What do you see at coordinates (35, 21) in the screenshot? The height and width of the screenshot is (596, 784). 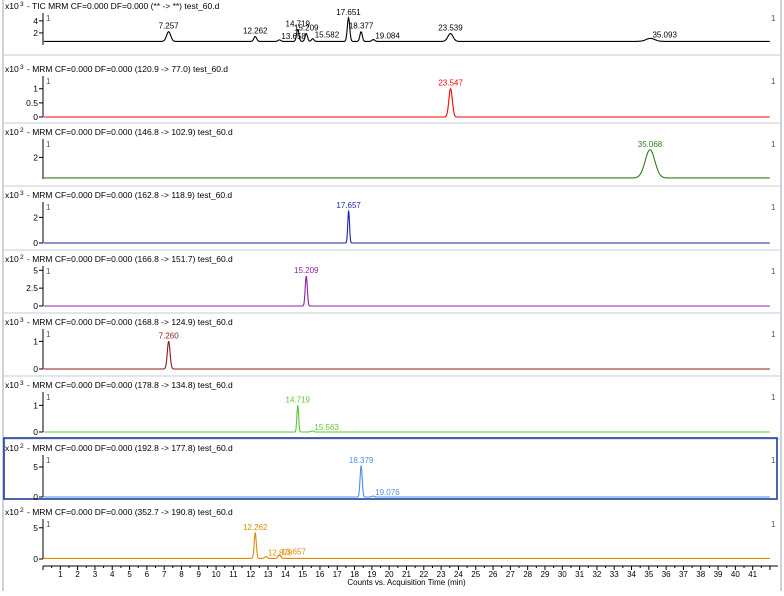 I see `y-tick-label: 4` at bounding box center [35, 21].